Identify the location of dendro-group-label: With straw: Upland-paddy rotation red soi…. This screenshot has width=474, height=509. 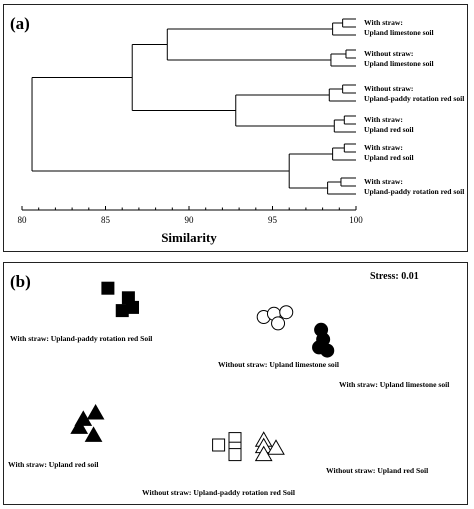
(414, 186).